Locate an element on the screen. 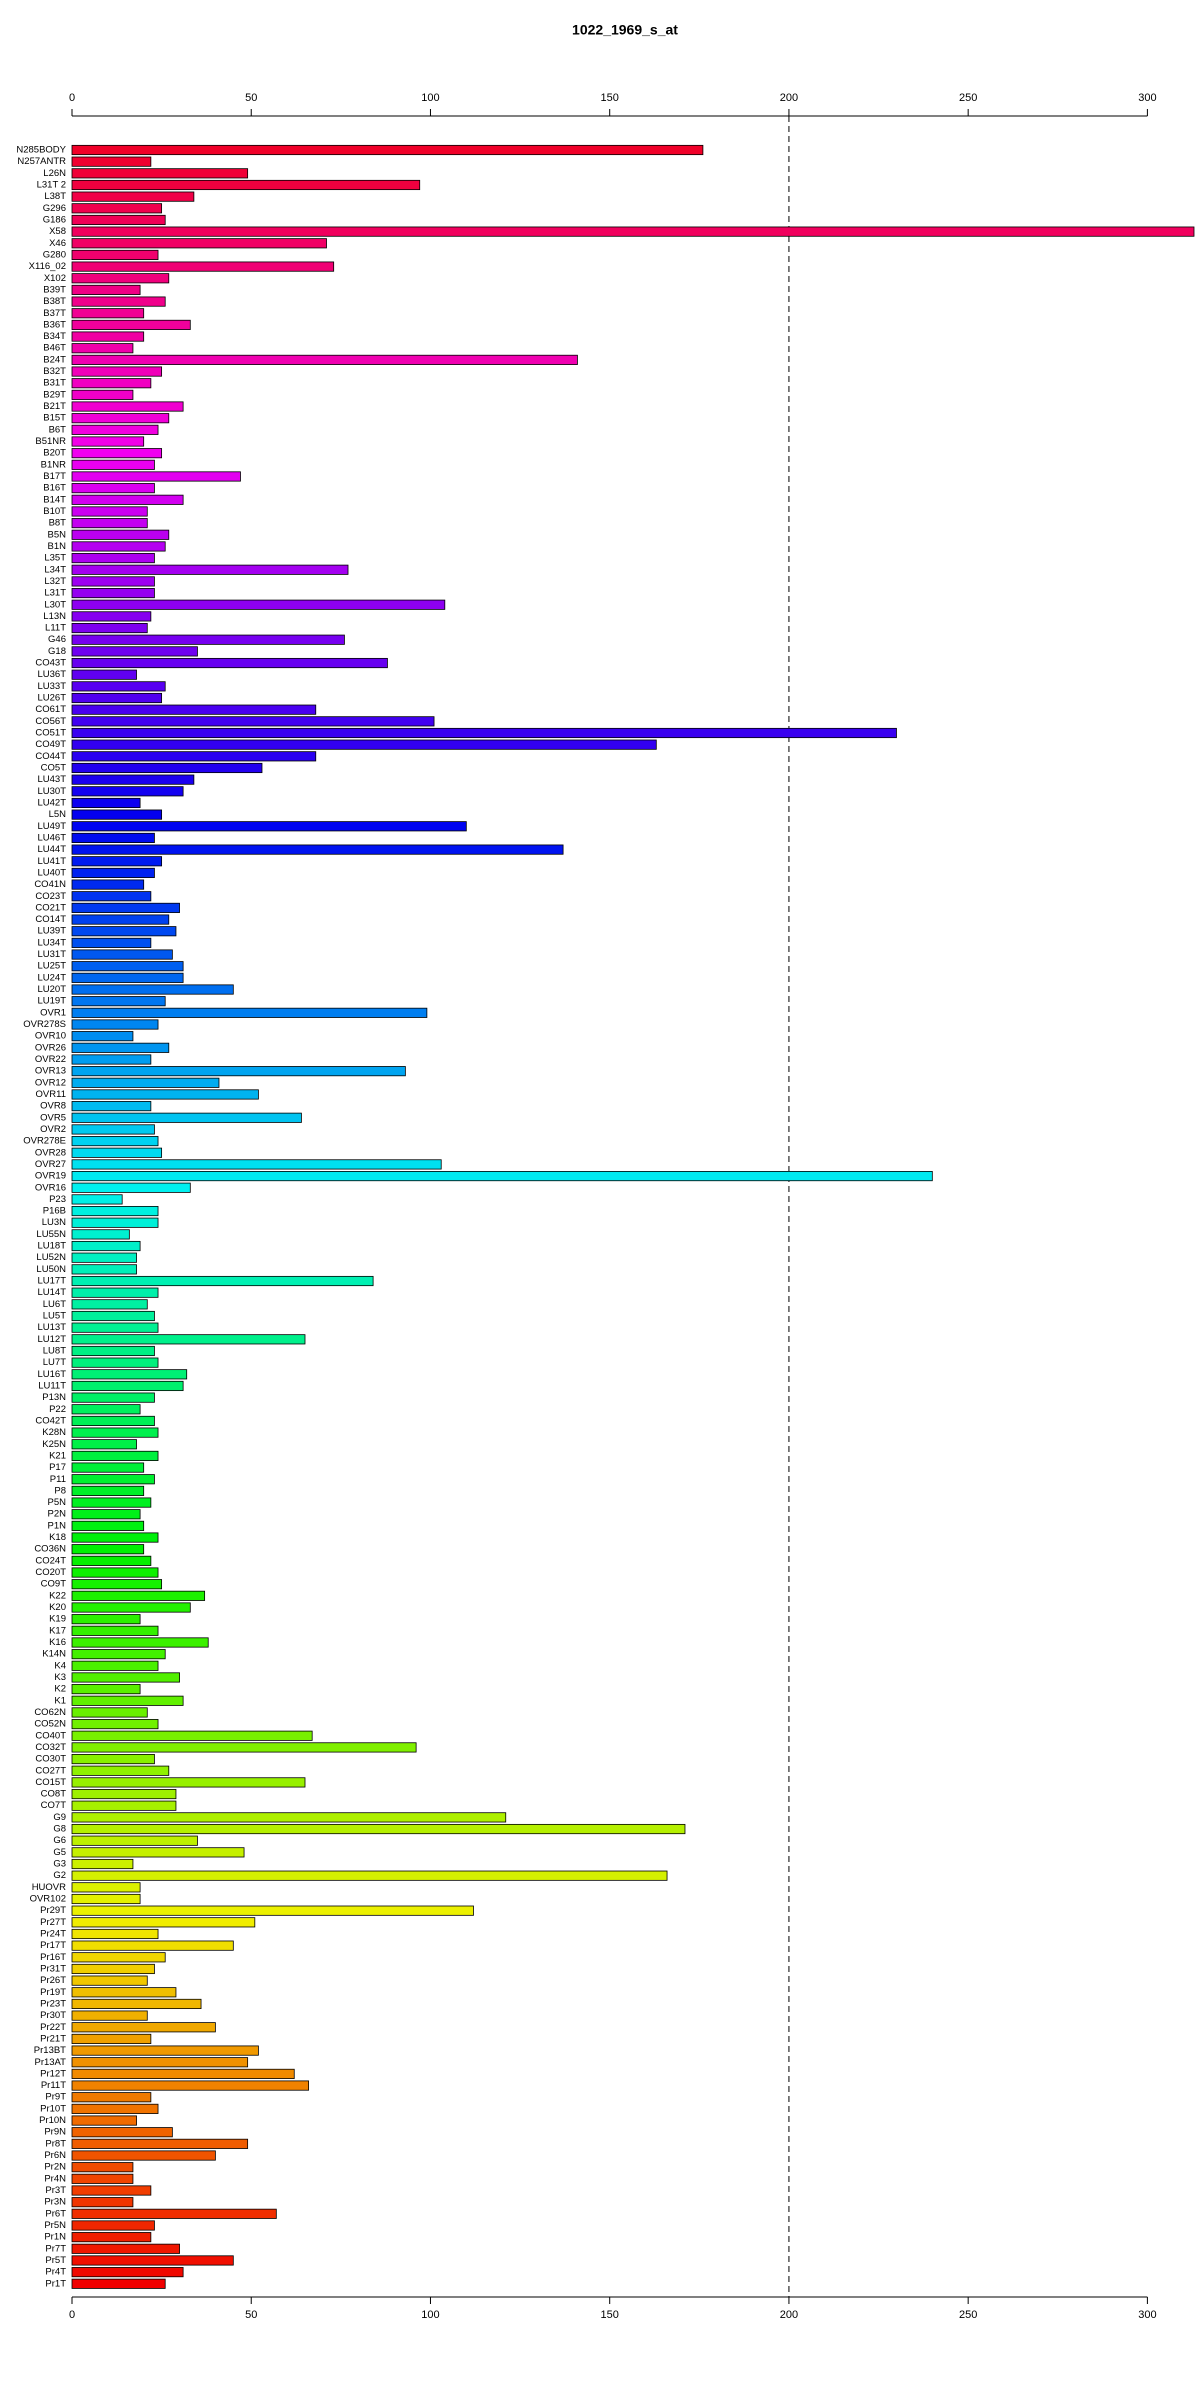  y-tick-label: B51NR is located at coordinates (50, 441).